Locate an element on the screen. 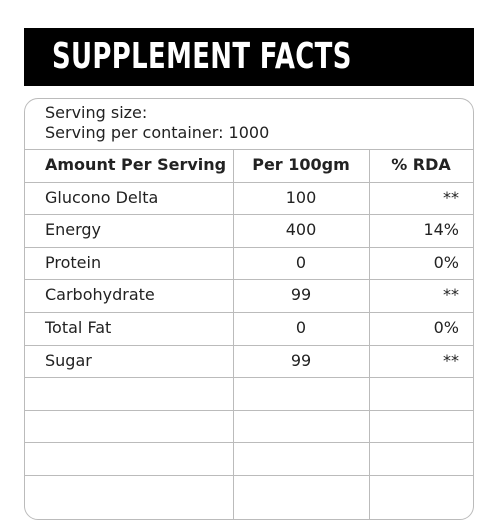  column-header: Per 100gm is located at coordinates (301, 164).